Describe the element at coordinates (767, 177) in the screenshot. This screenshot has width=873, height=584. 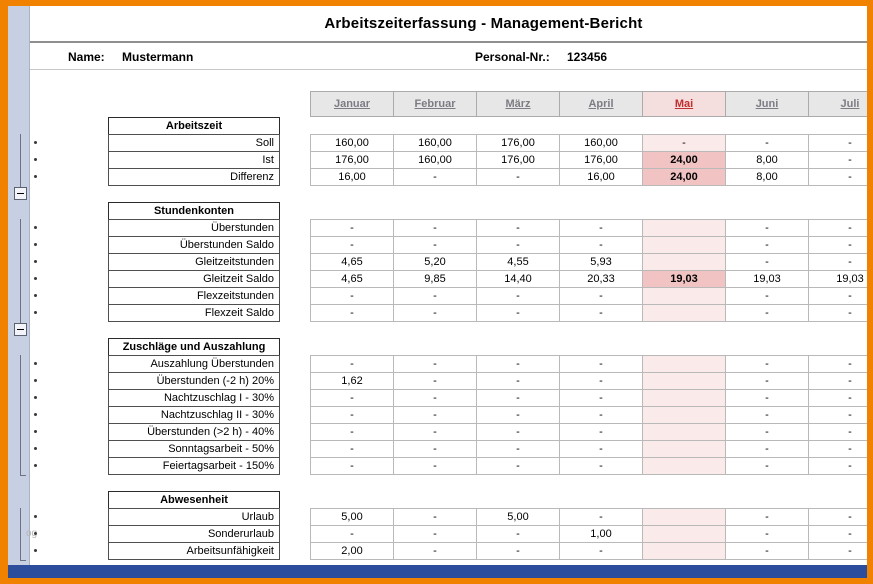
I see `value-cell: 8,00` at that location.